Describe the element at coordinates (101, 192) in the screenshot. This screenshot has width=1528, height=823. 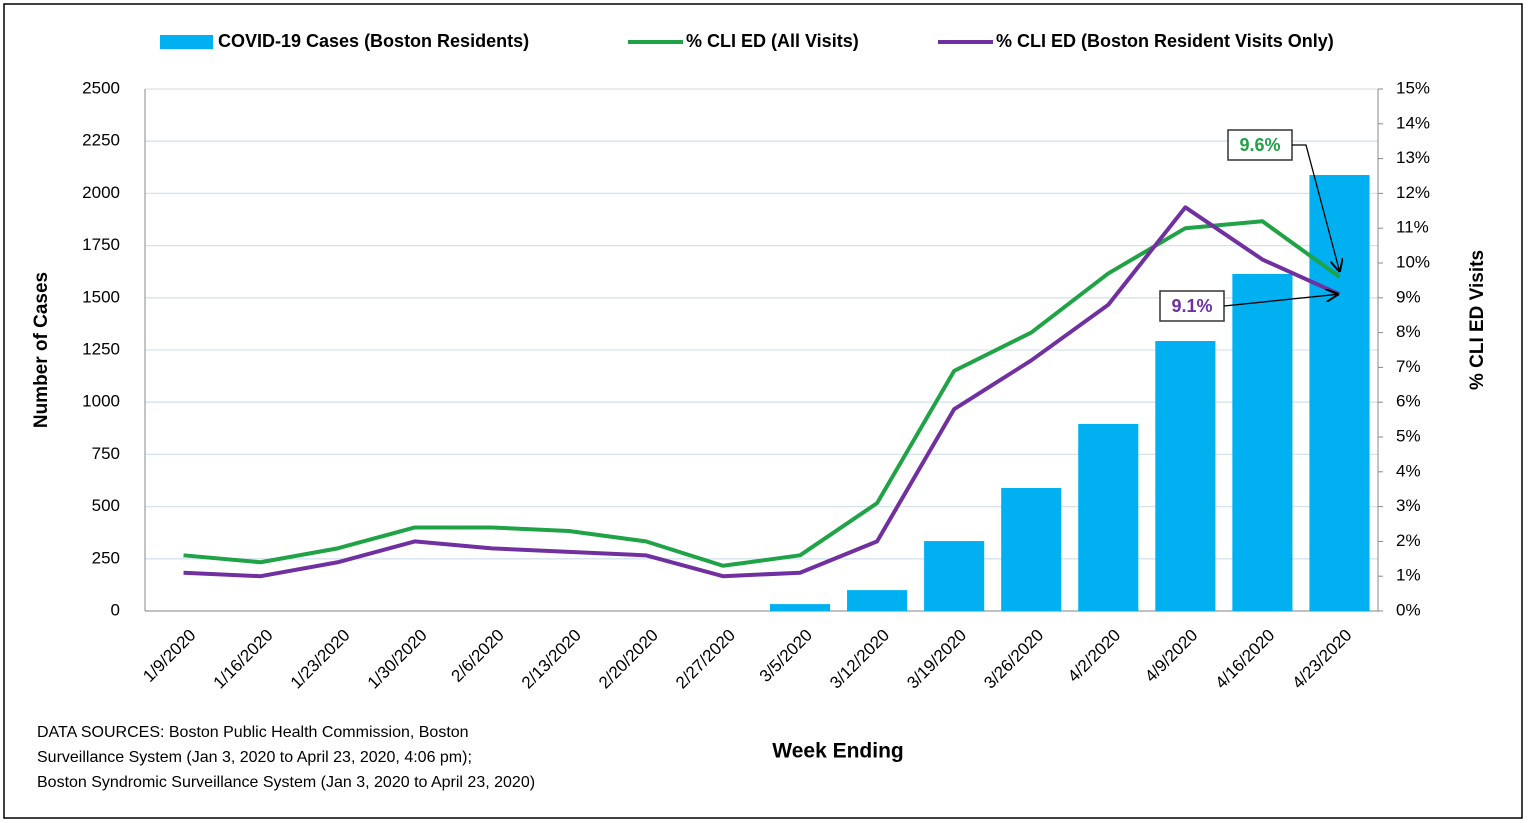
I see `y-tick-label: 2000` at that location.